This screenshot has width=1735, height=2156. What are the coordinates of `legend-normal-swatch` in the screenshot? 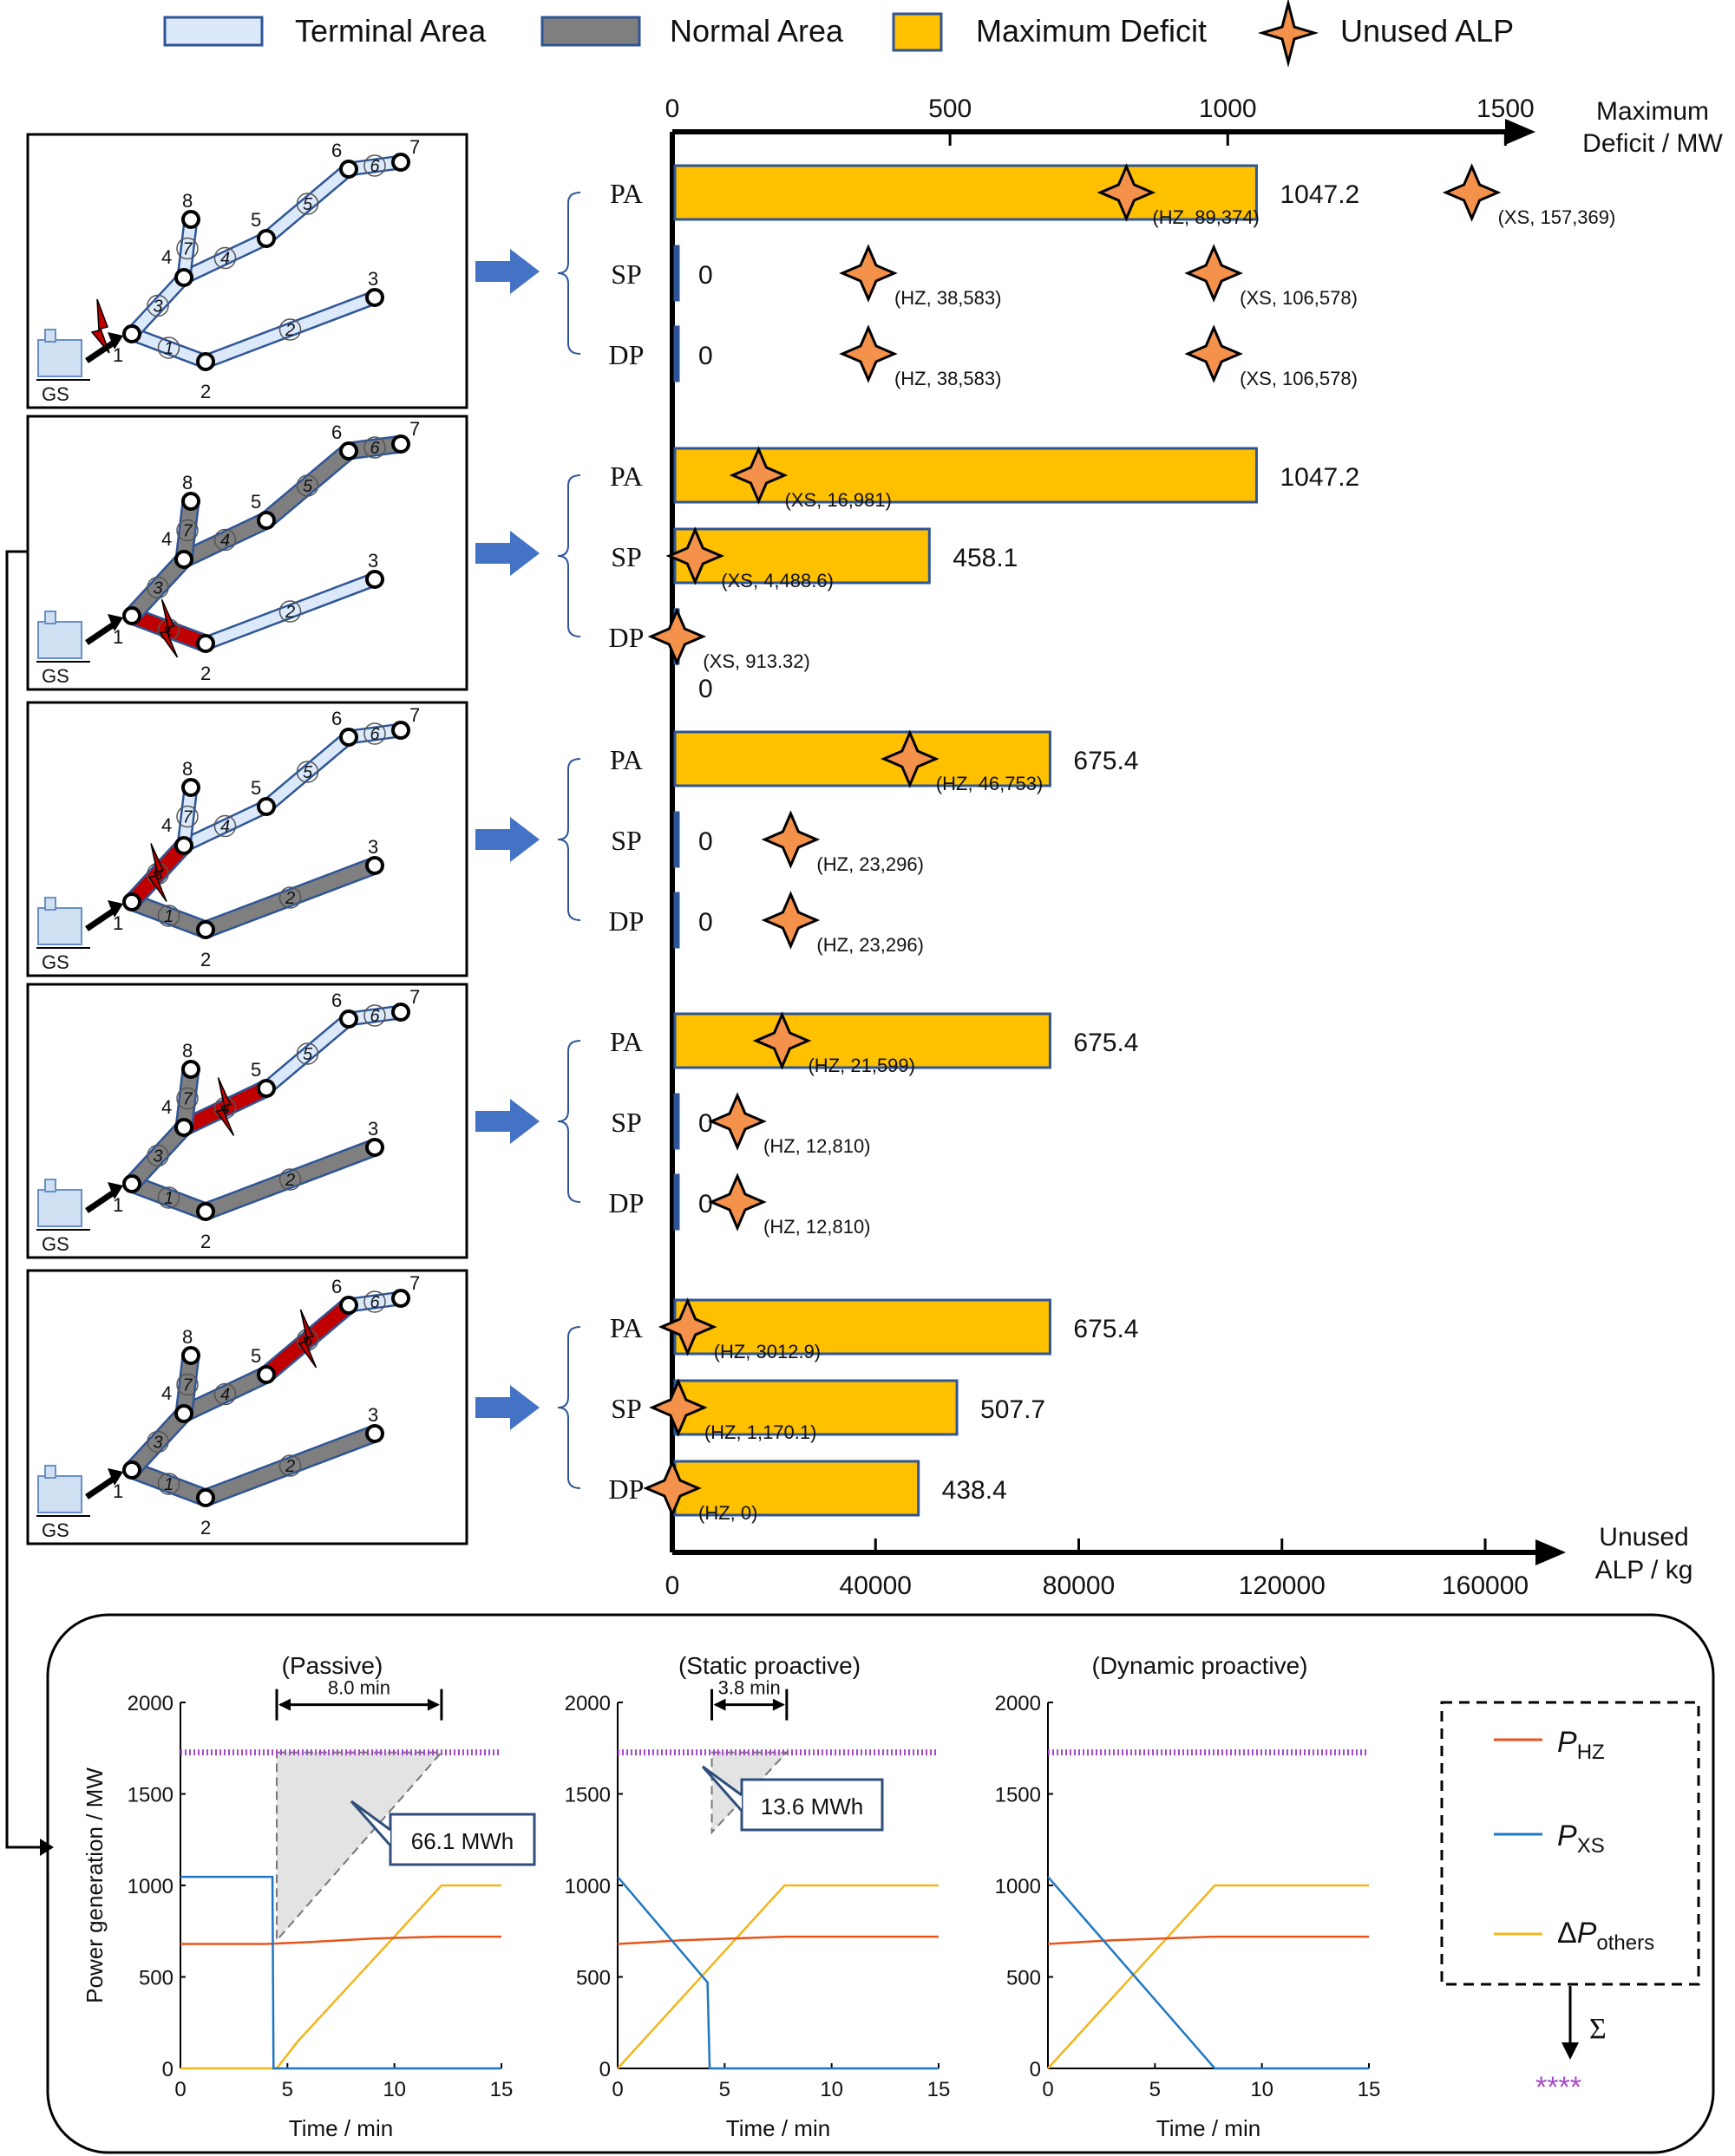 It's located at (591, 32).